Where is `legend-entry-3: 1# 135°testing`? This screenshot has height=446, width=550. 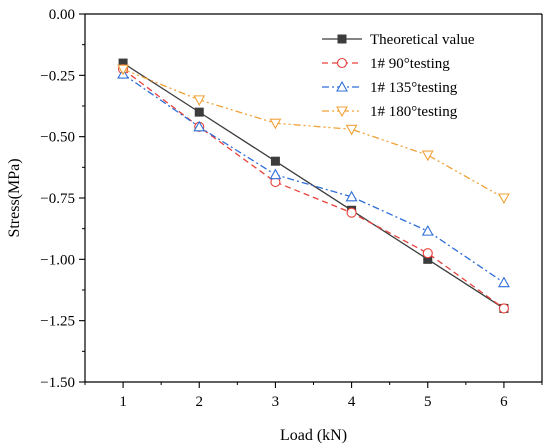 legend-entry-3: 1# 135°testing is located at coordinates (414, 88).